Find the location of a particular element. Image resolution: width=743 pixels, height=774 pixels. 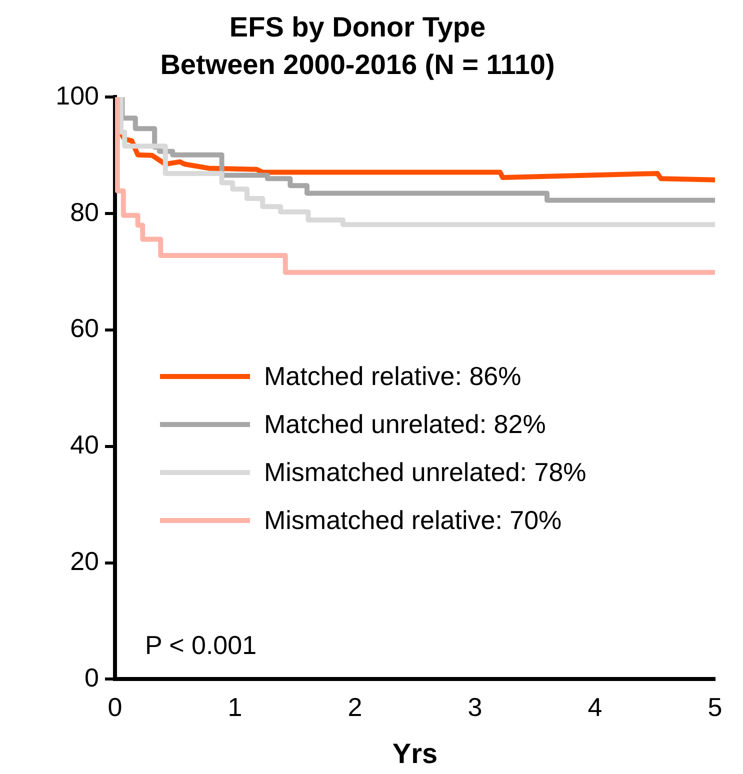

legend-label: Mismatched relative: 70% is located at coordinates (413, 520).